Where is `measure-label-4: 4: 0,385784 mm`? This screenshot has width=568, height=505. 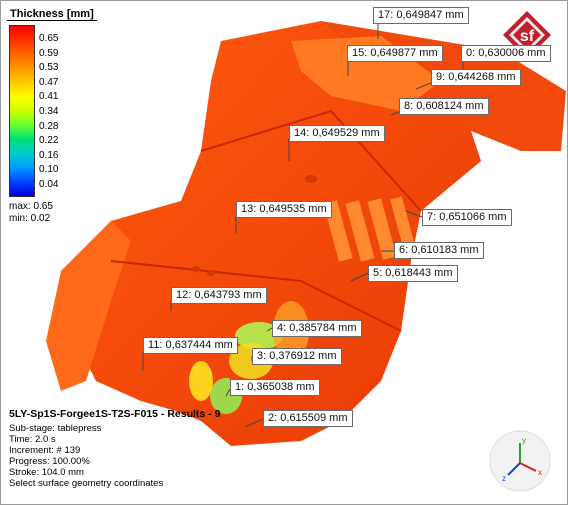 measure-label-4: 4: 0,385784 mm is located at coordinates (317, 328).